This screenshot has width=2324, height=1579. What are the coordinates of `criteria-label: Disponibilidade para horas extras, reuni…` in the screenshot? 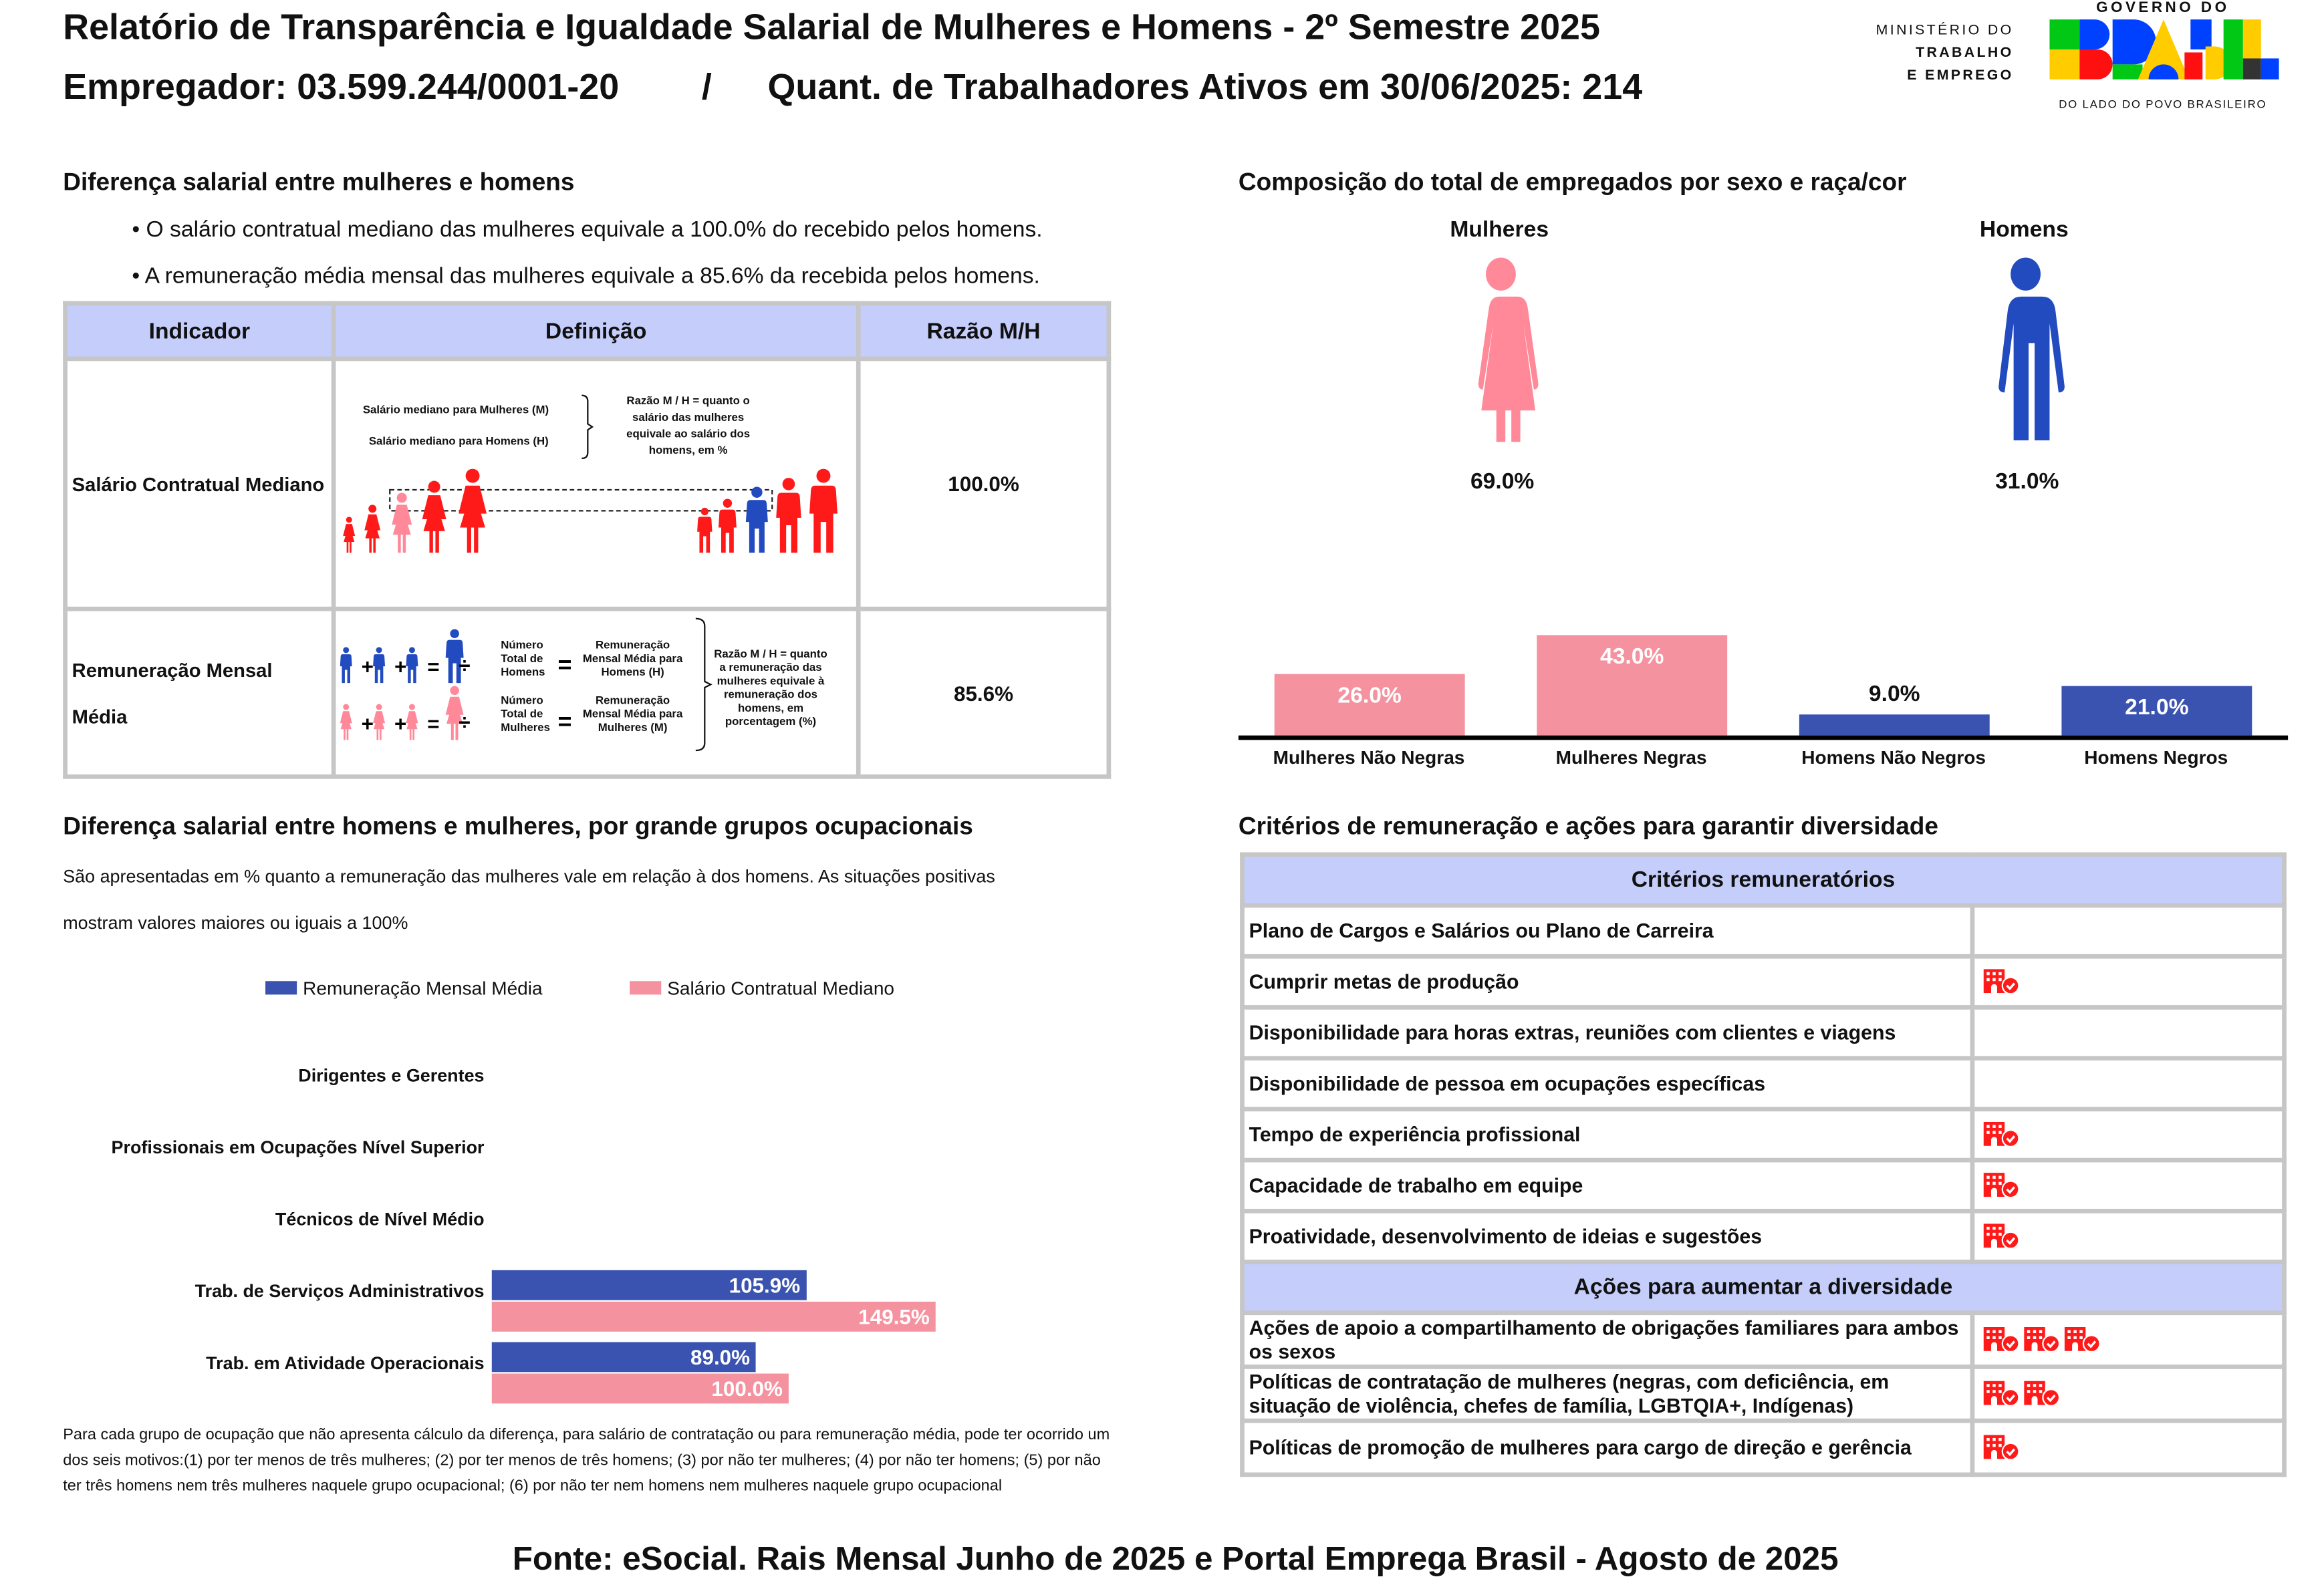 It's located at (1607, 1033).